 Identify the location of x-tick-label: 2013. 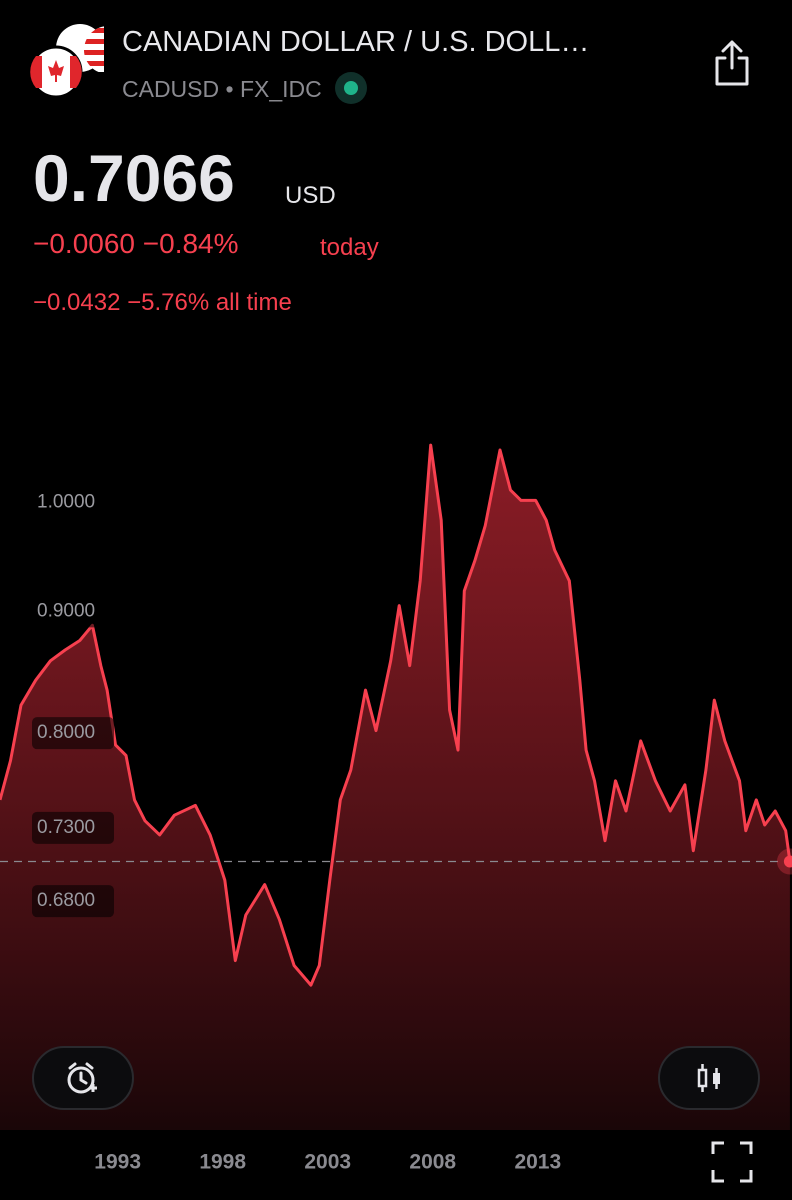
(537, 1162).